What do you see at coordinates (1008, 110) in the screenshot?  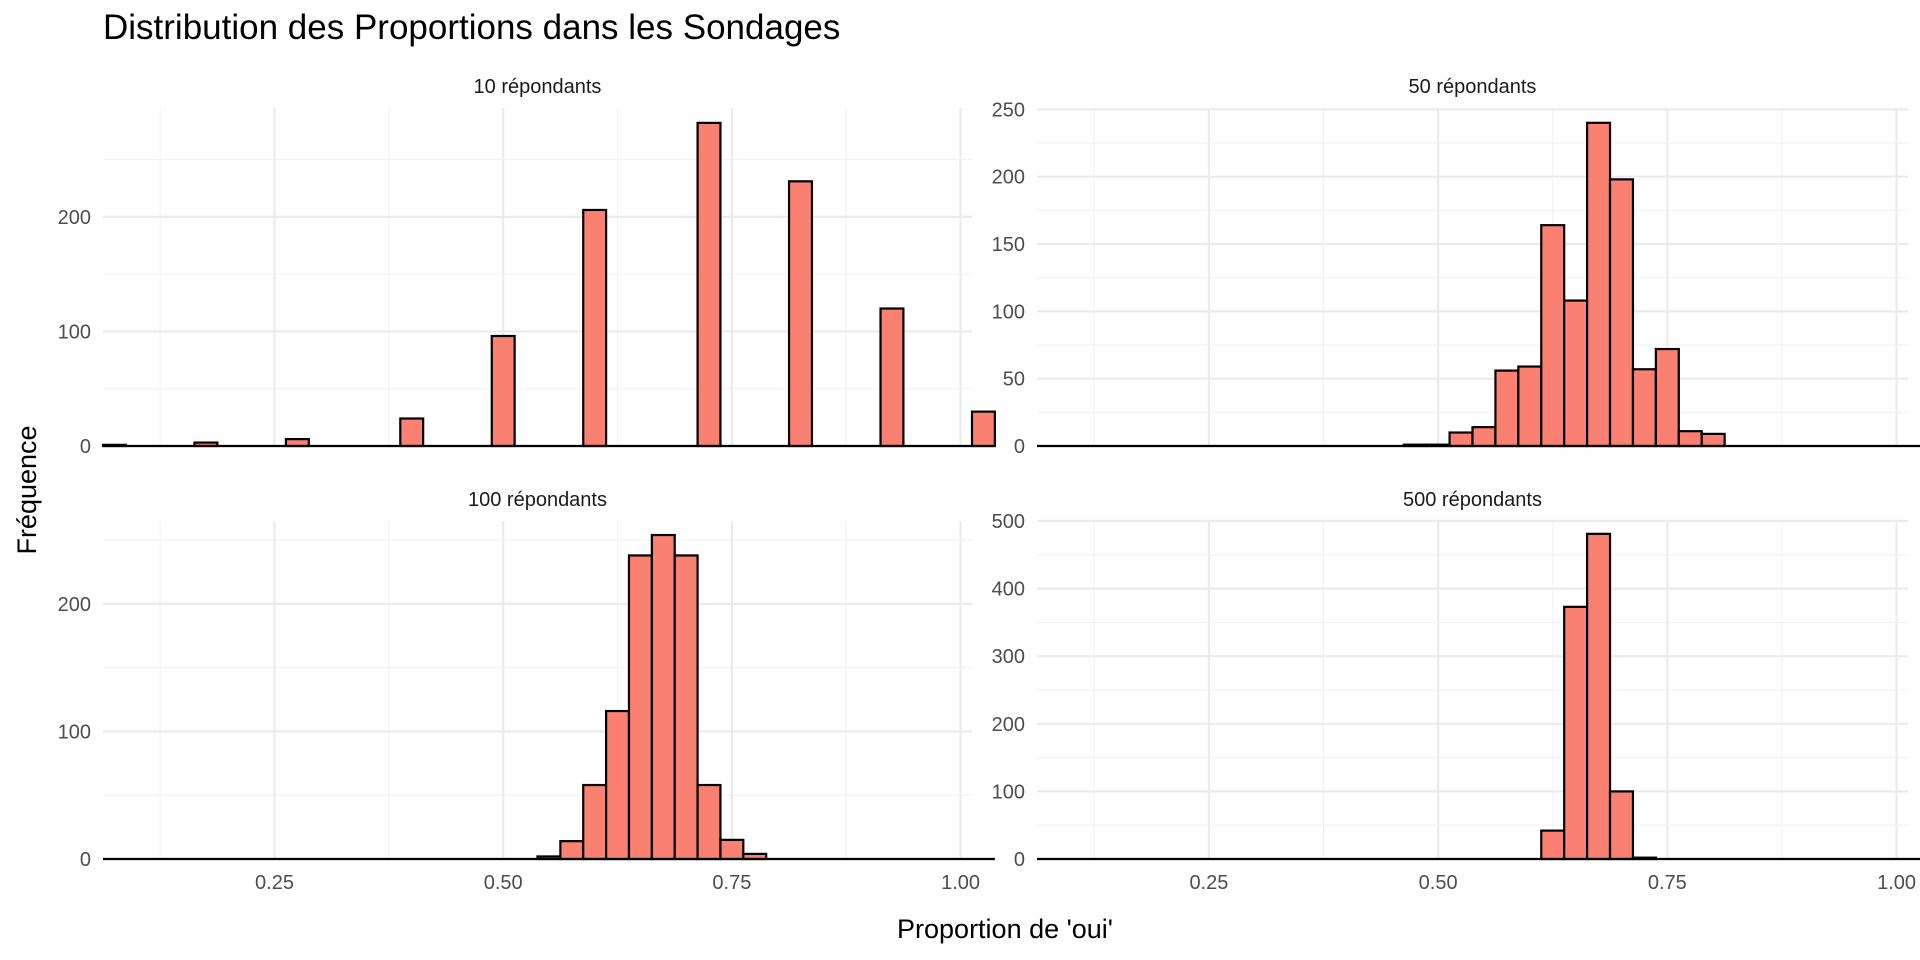 I see `y-tick-label: 250` at bounding box center [1008, 110].